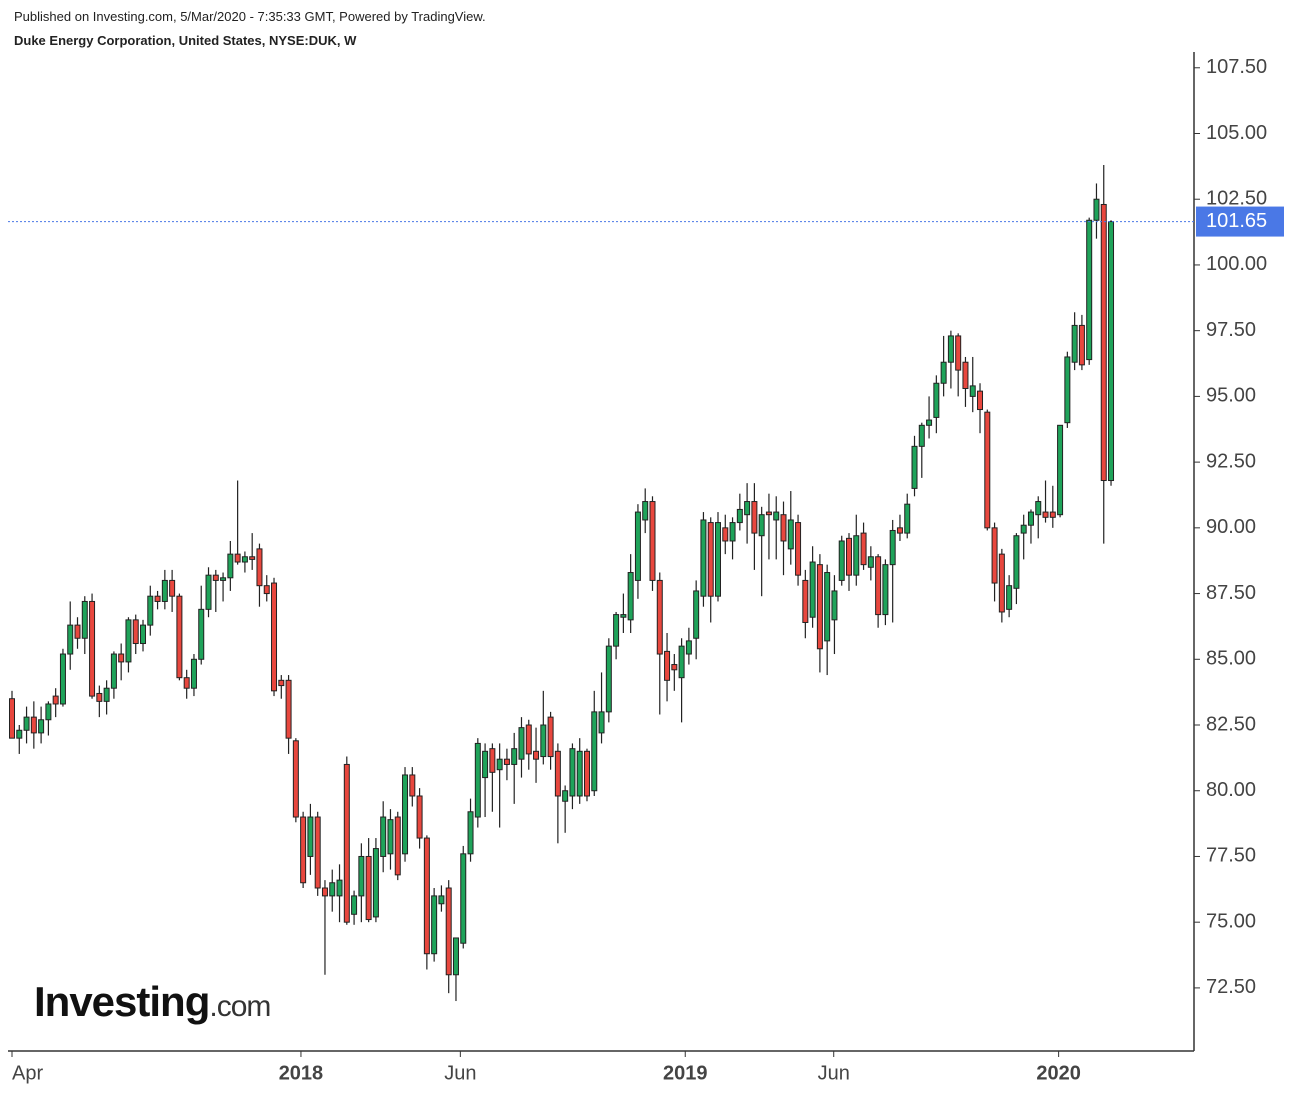 The image size is (1290, 1094). Describe the element at coordinates (1236, 67) in the screenshot. I see `y-tick-label: 107.50` at that location.